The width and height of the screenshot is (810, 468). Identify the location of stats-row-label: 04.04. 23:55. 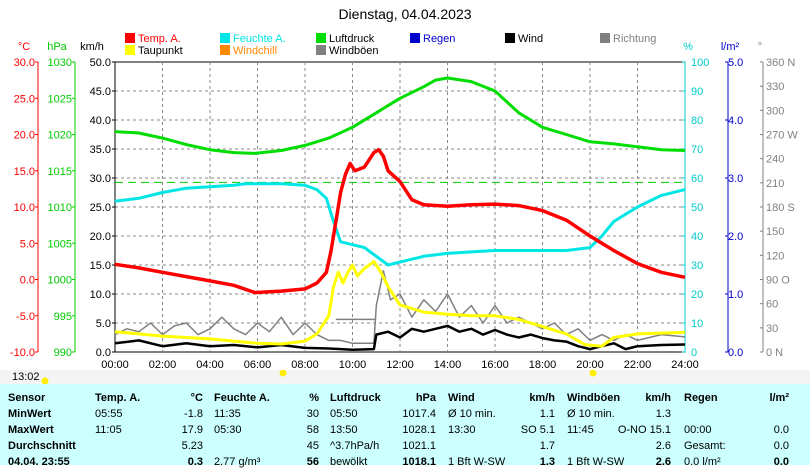
(39, 462).